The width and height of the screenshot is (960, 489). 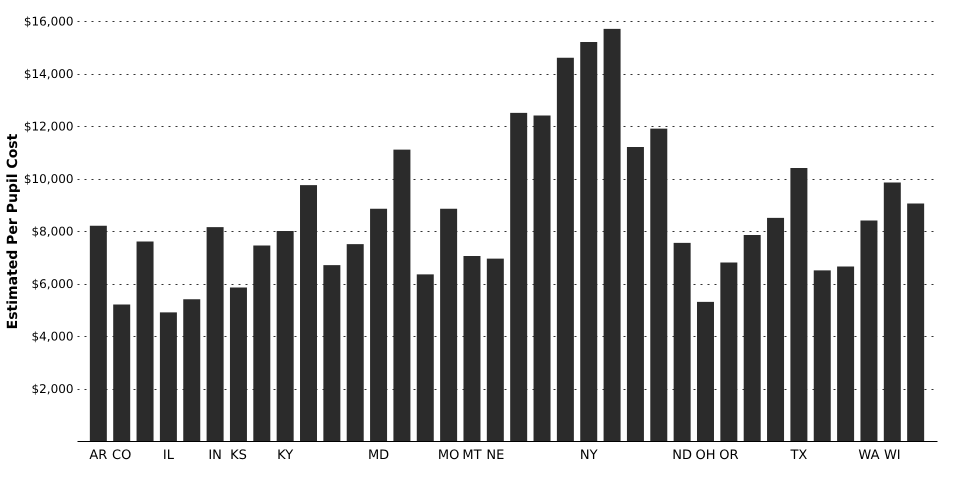 I want to click on x-tick-label: NE, so click(x=495, y=455).